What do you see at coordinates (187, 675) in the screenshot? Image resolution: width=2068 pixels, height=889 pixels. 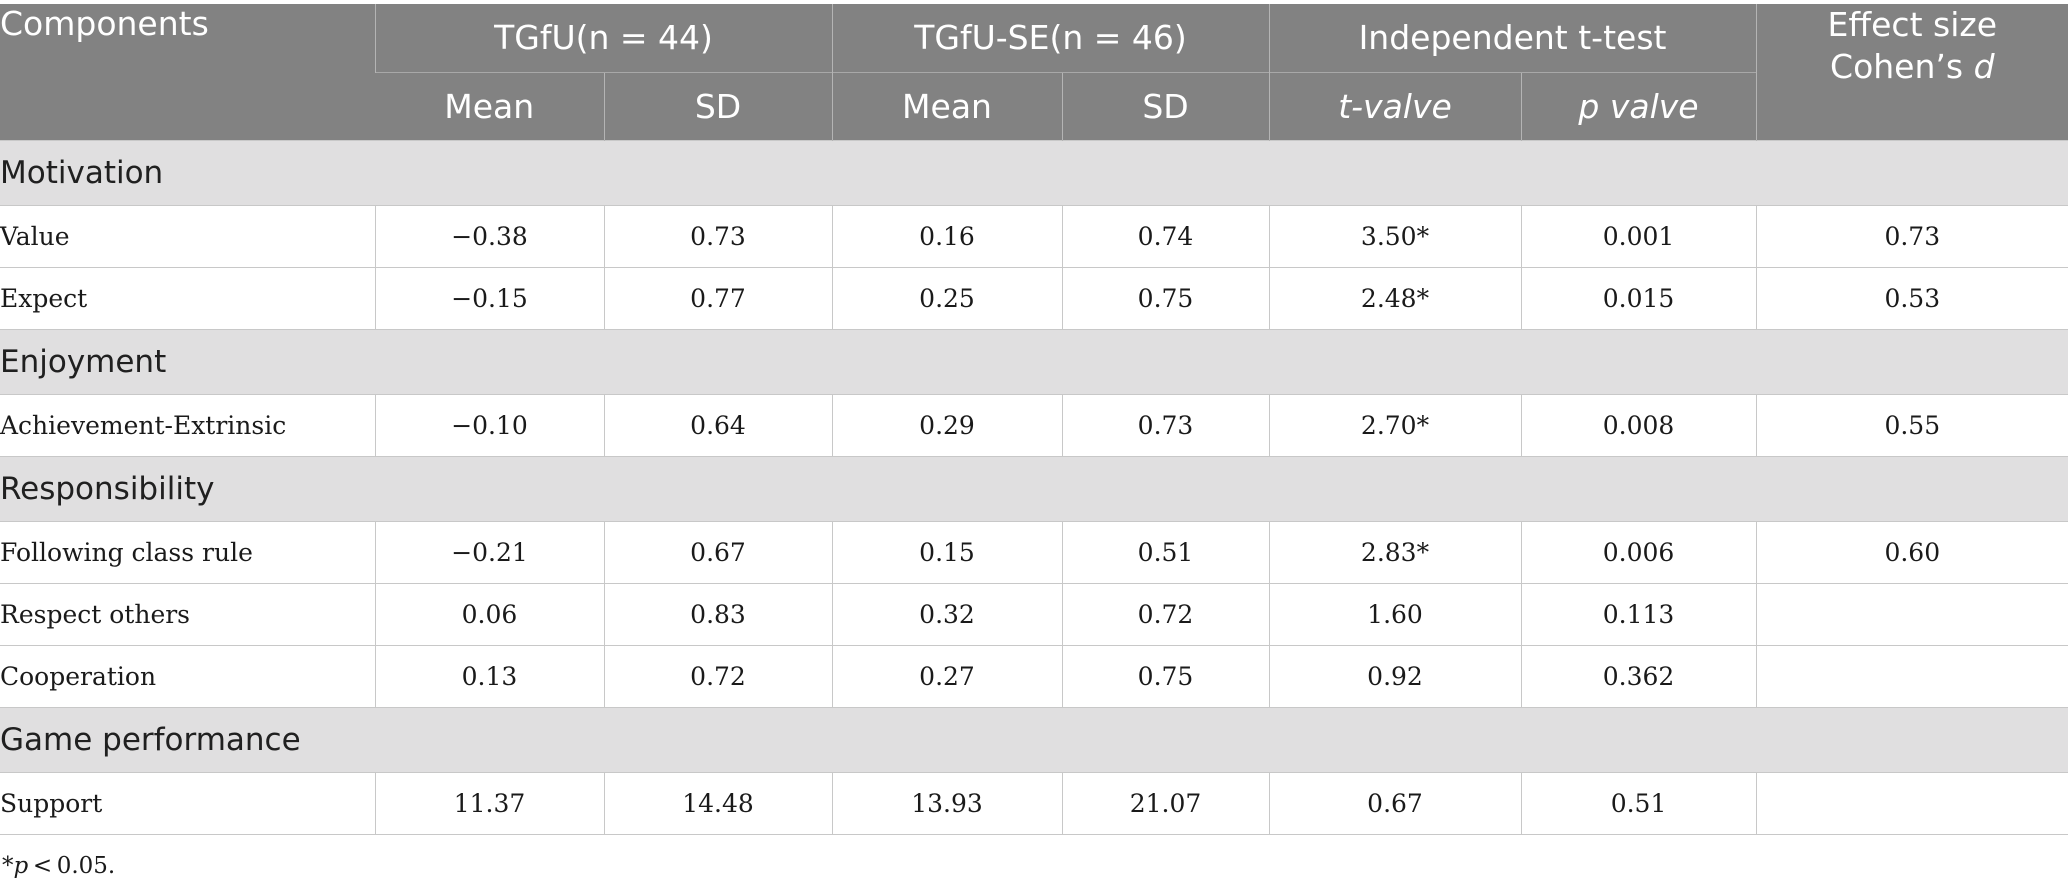 I see `component-label: Cooperation` at bounding box center [187, 675].